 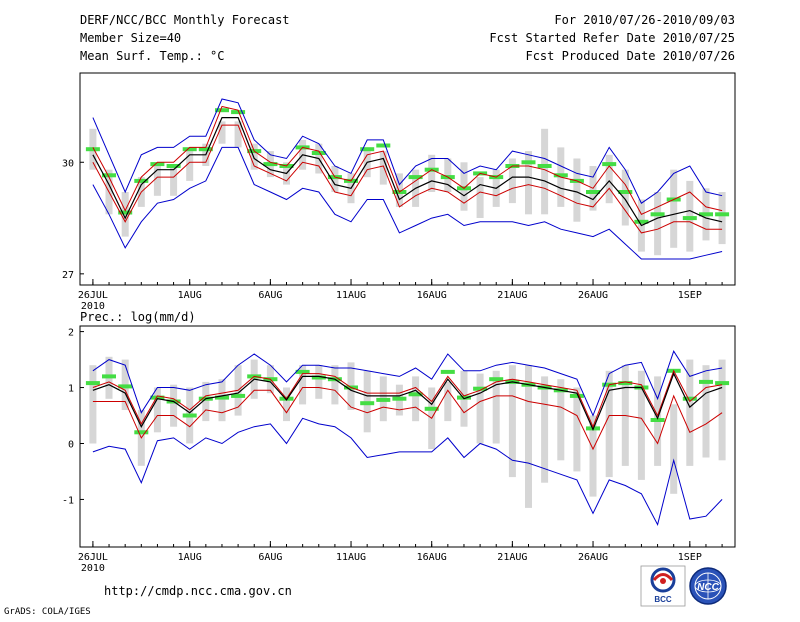 What do you see at coordinates (270, 295) in the screenshot?
I see `temp-x-tick-label: 6AUG` at bounding box center [270, 295].